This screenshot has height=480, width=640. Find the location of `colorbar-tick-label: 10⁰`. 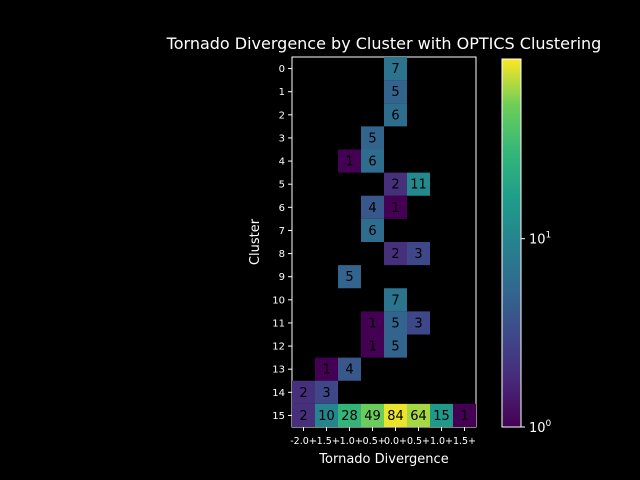

colorbar-tick-label: 10⁰ is located at coordinates (540, 427).